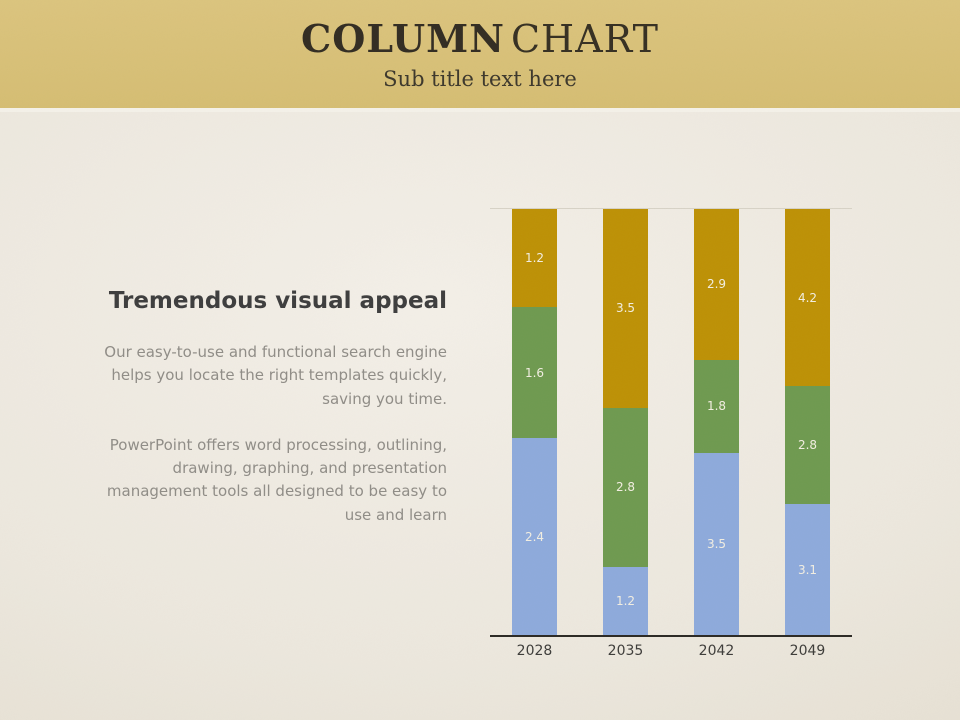 This screenshot has height=720, width=960. I want to click on chart-category-labels: 2028 2035 2042 2049, so click(671, 651).